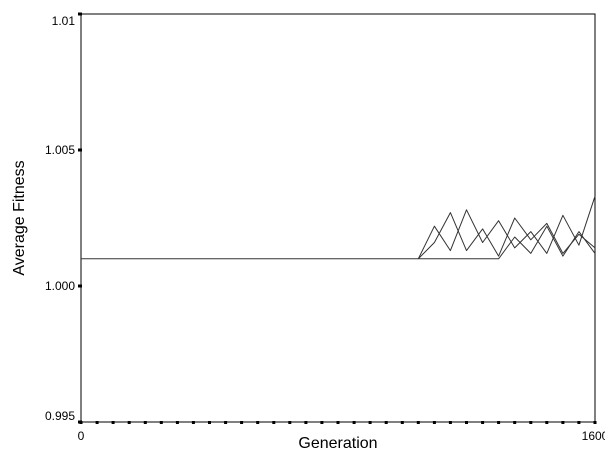 The image size is (605, 456). I want to click on y-tick-label-1.000: 1.000, so click(60, 286).